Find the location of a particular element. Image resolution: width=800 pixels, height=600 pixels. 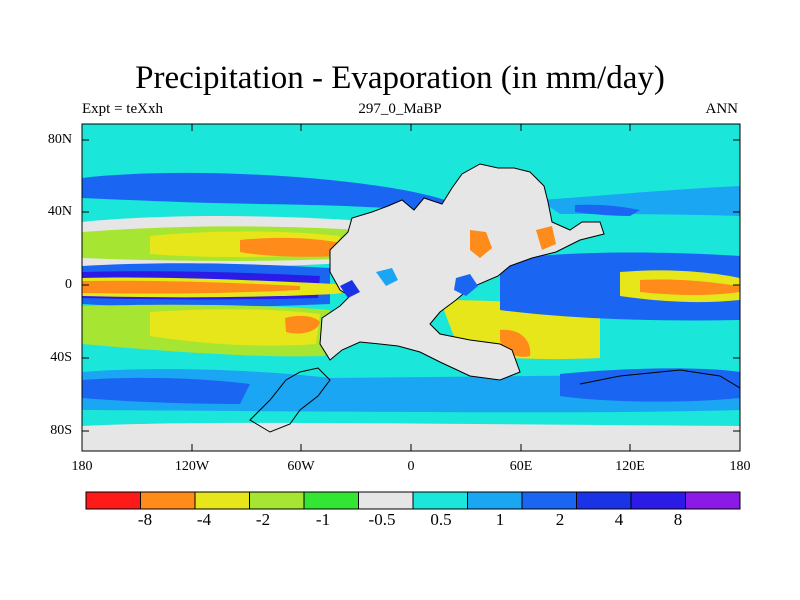

southern-coast is located at coordinates (659, 379).